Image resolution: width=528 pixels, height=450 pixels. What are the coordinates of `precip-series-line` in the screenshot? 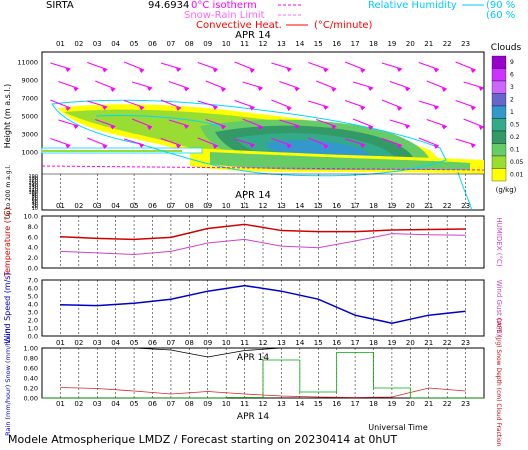 It's located at (263, 352).